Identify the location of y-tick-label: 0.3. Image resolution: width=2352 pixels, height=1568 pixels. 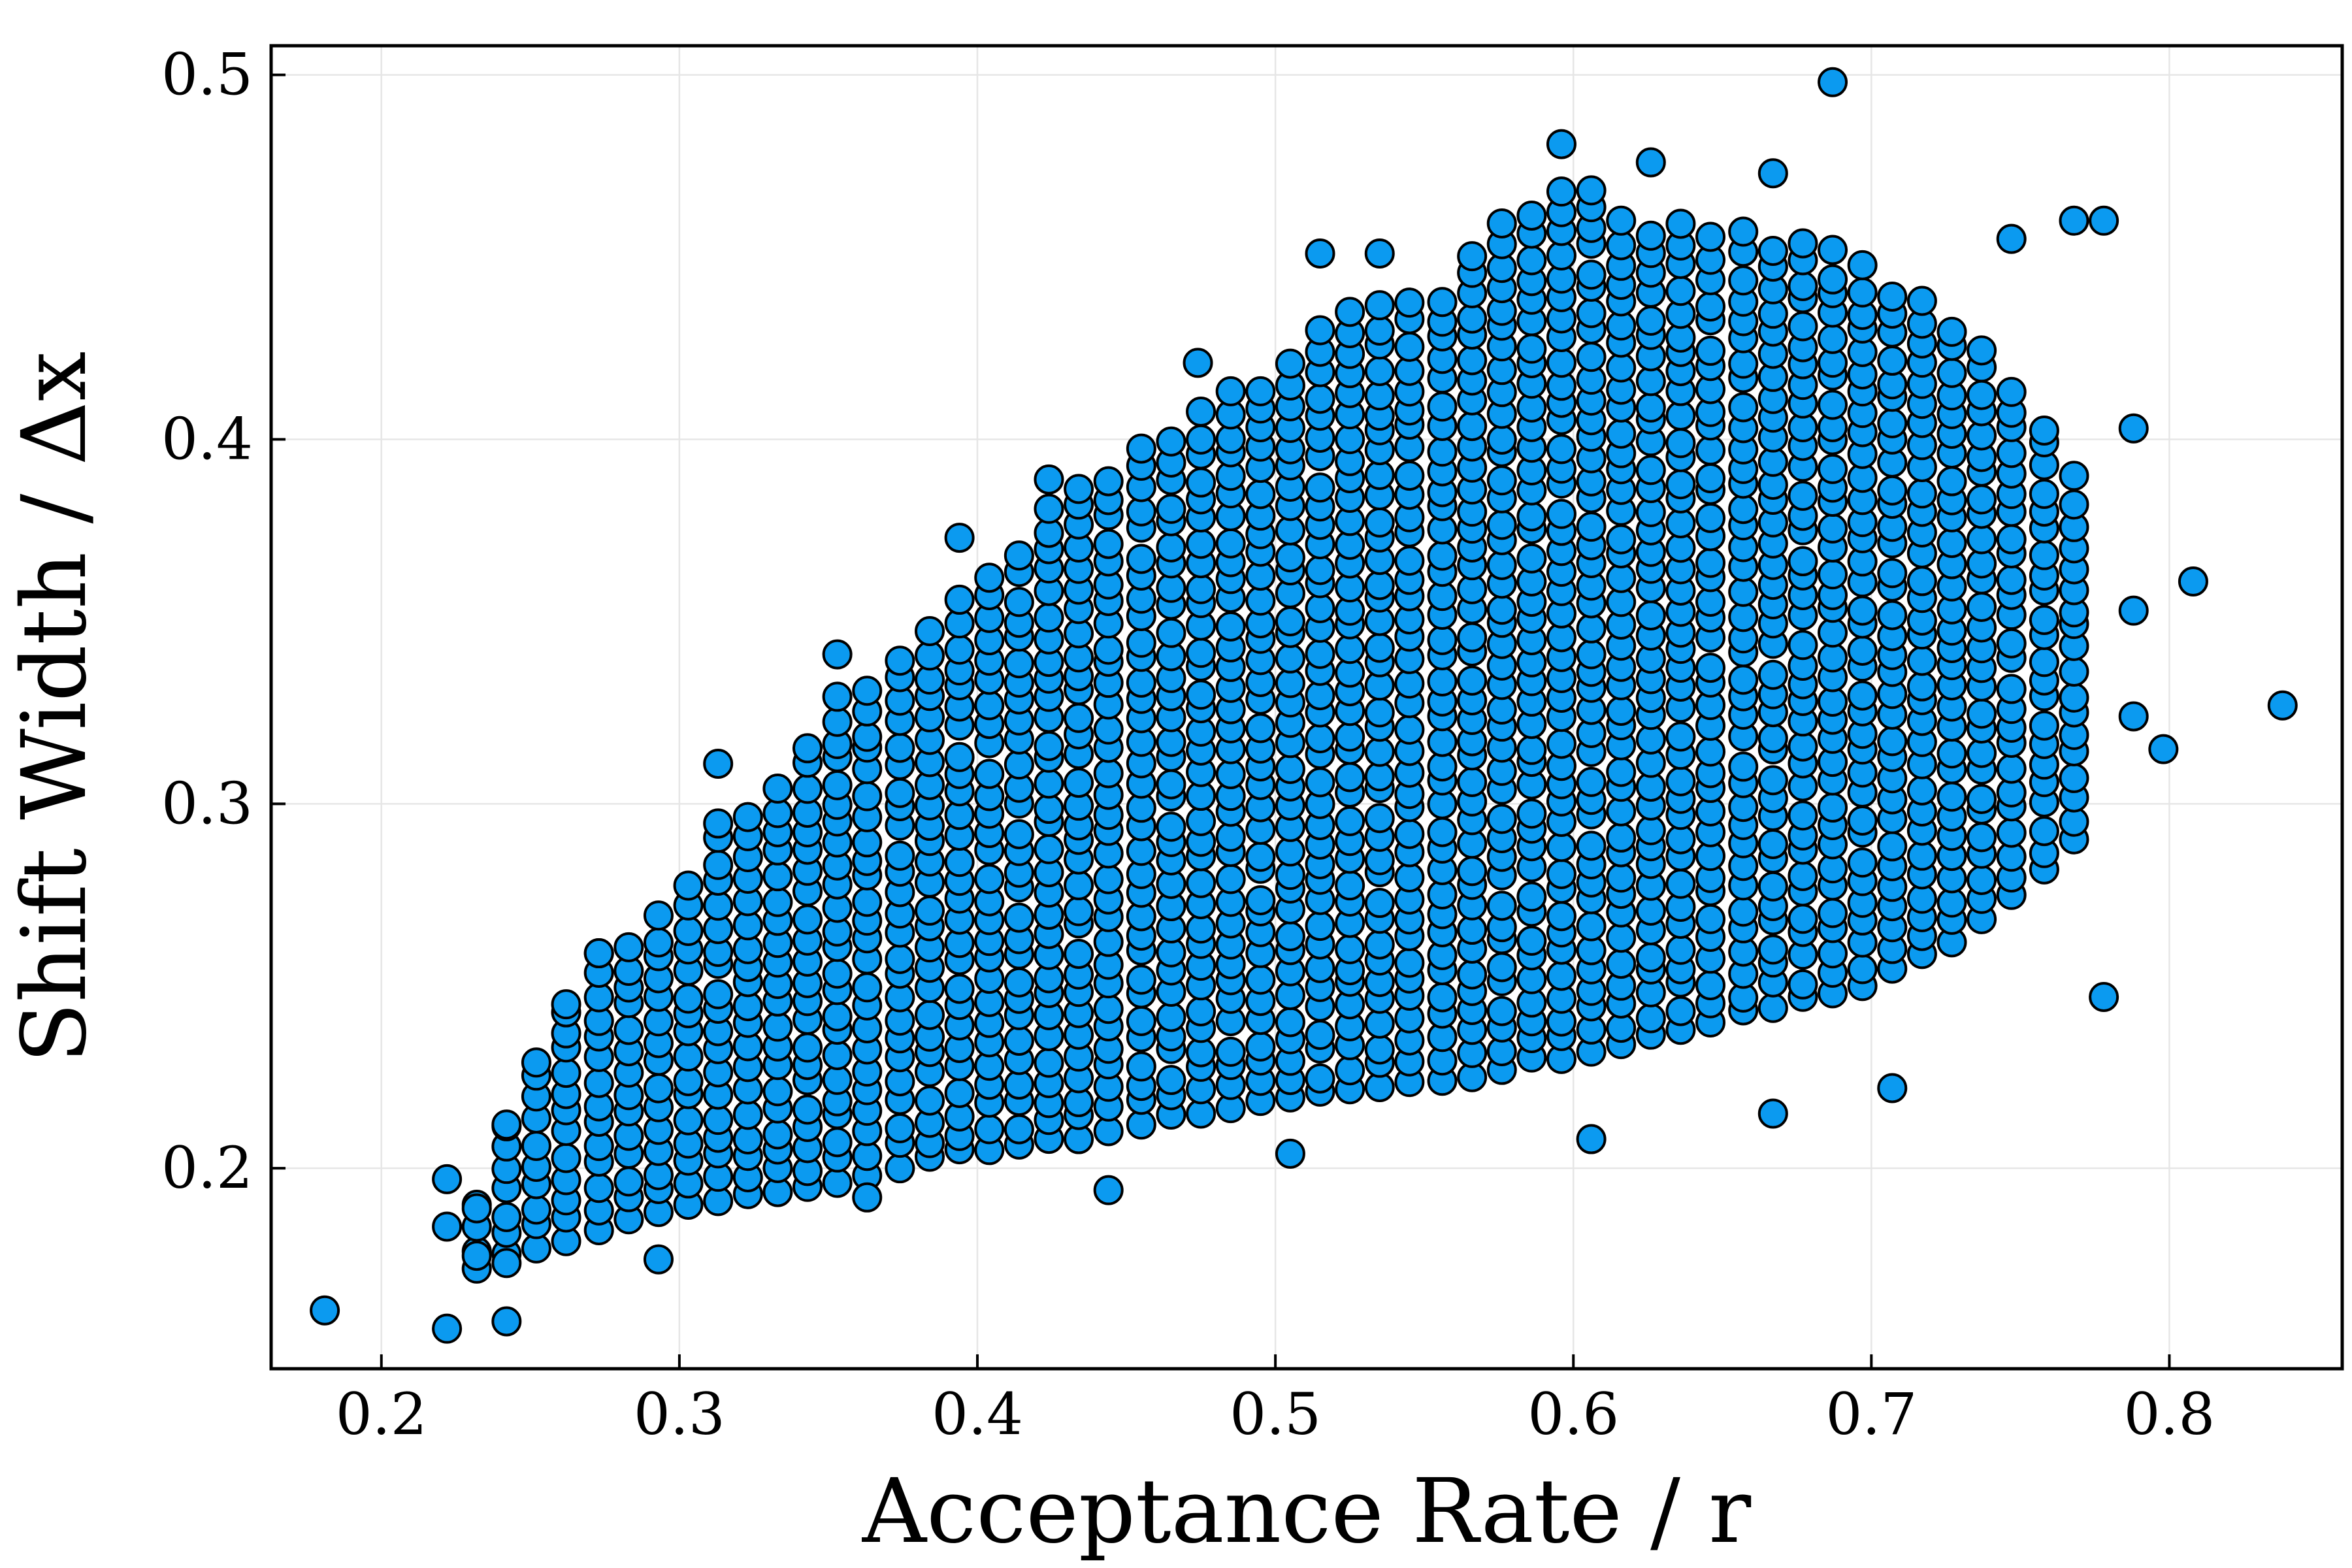
(207, 803).